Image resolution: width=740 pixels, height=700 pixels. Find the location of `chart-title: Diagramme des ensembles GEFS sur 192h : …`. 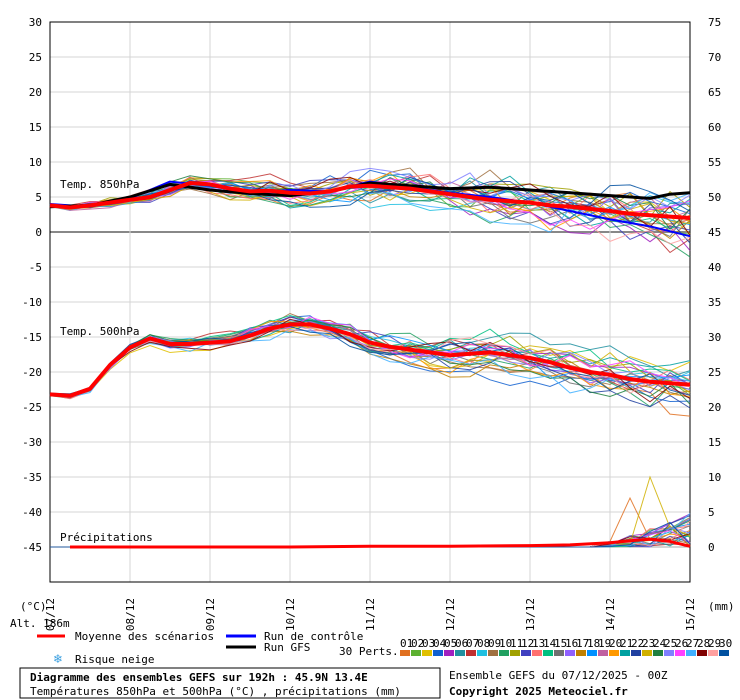

chart-title: Diagramme des ensembles GEFS sur 192h : … is located at coordinates (199, 677).